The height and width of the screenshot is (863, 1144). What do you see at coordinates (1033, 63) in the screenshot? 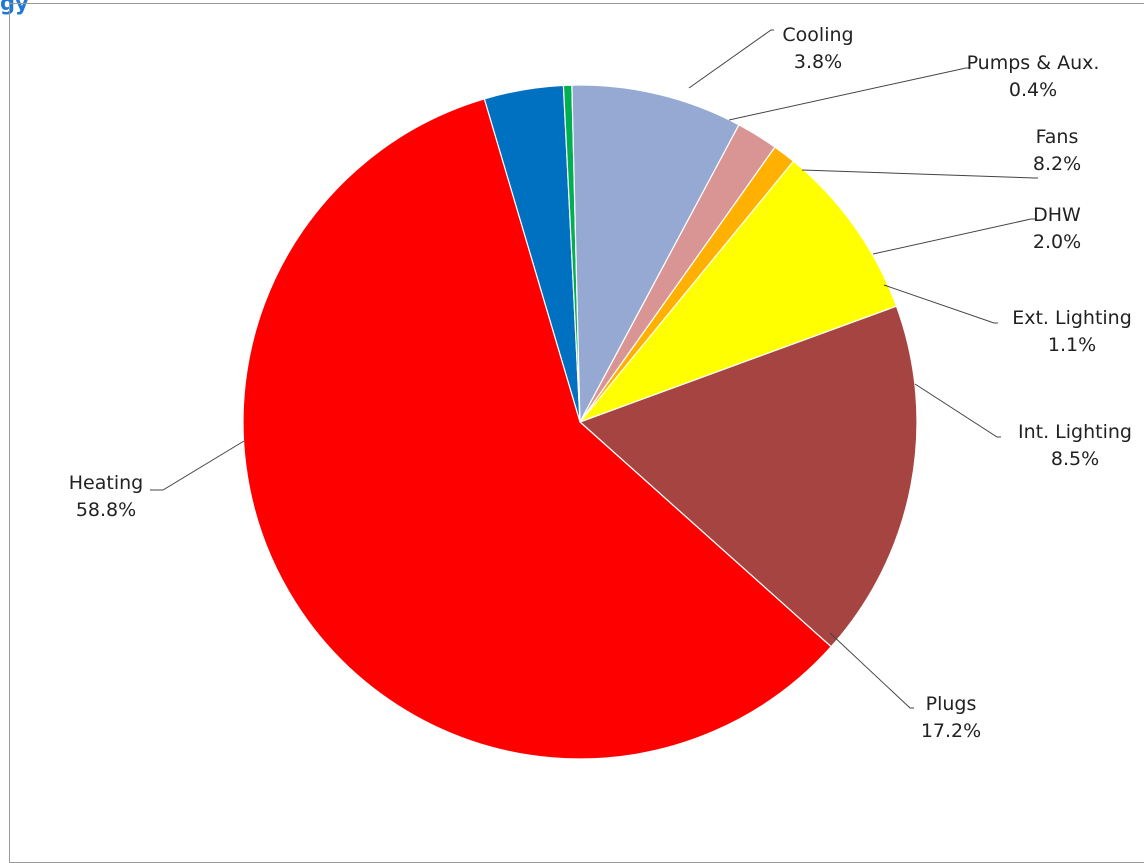
I see `slice-label-name: Pumps & Aux.` at bounding box center [1033, 63].